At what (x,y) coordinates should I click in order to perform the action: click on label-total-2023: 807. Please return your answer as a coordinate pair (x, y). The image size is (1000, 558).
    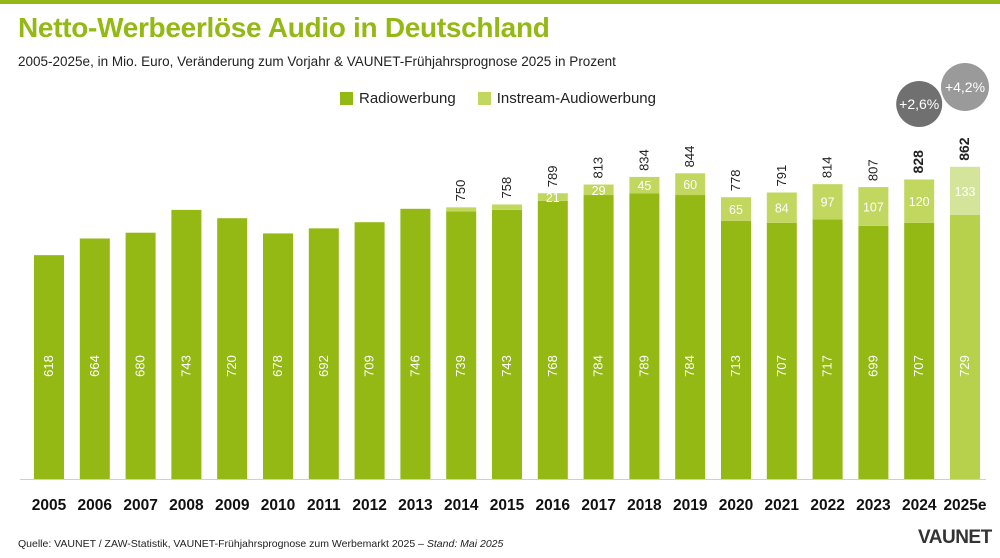
    Looking at the image, I should click on (872, 170).